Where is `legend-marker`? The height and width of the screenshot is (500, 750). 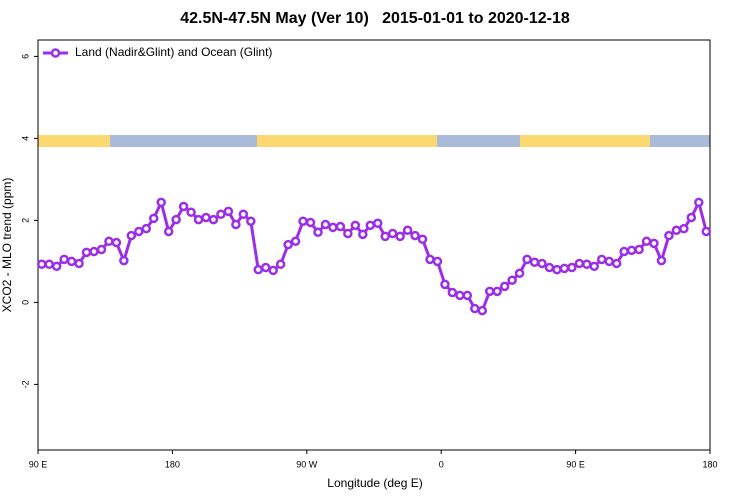
legend-marker is located at coordinates (55, 53).